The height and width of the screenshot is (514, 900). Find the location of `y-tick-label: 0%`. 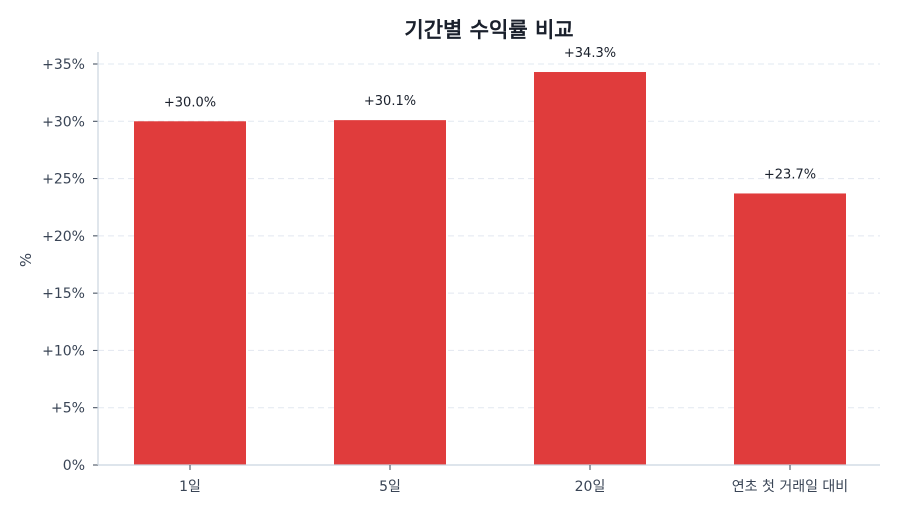

y-tick-label: 0% is located at coordinates (74, 466).